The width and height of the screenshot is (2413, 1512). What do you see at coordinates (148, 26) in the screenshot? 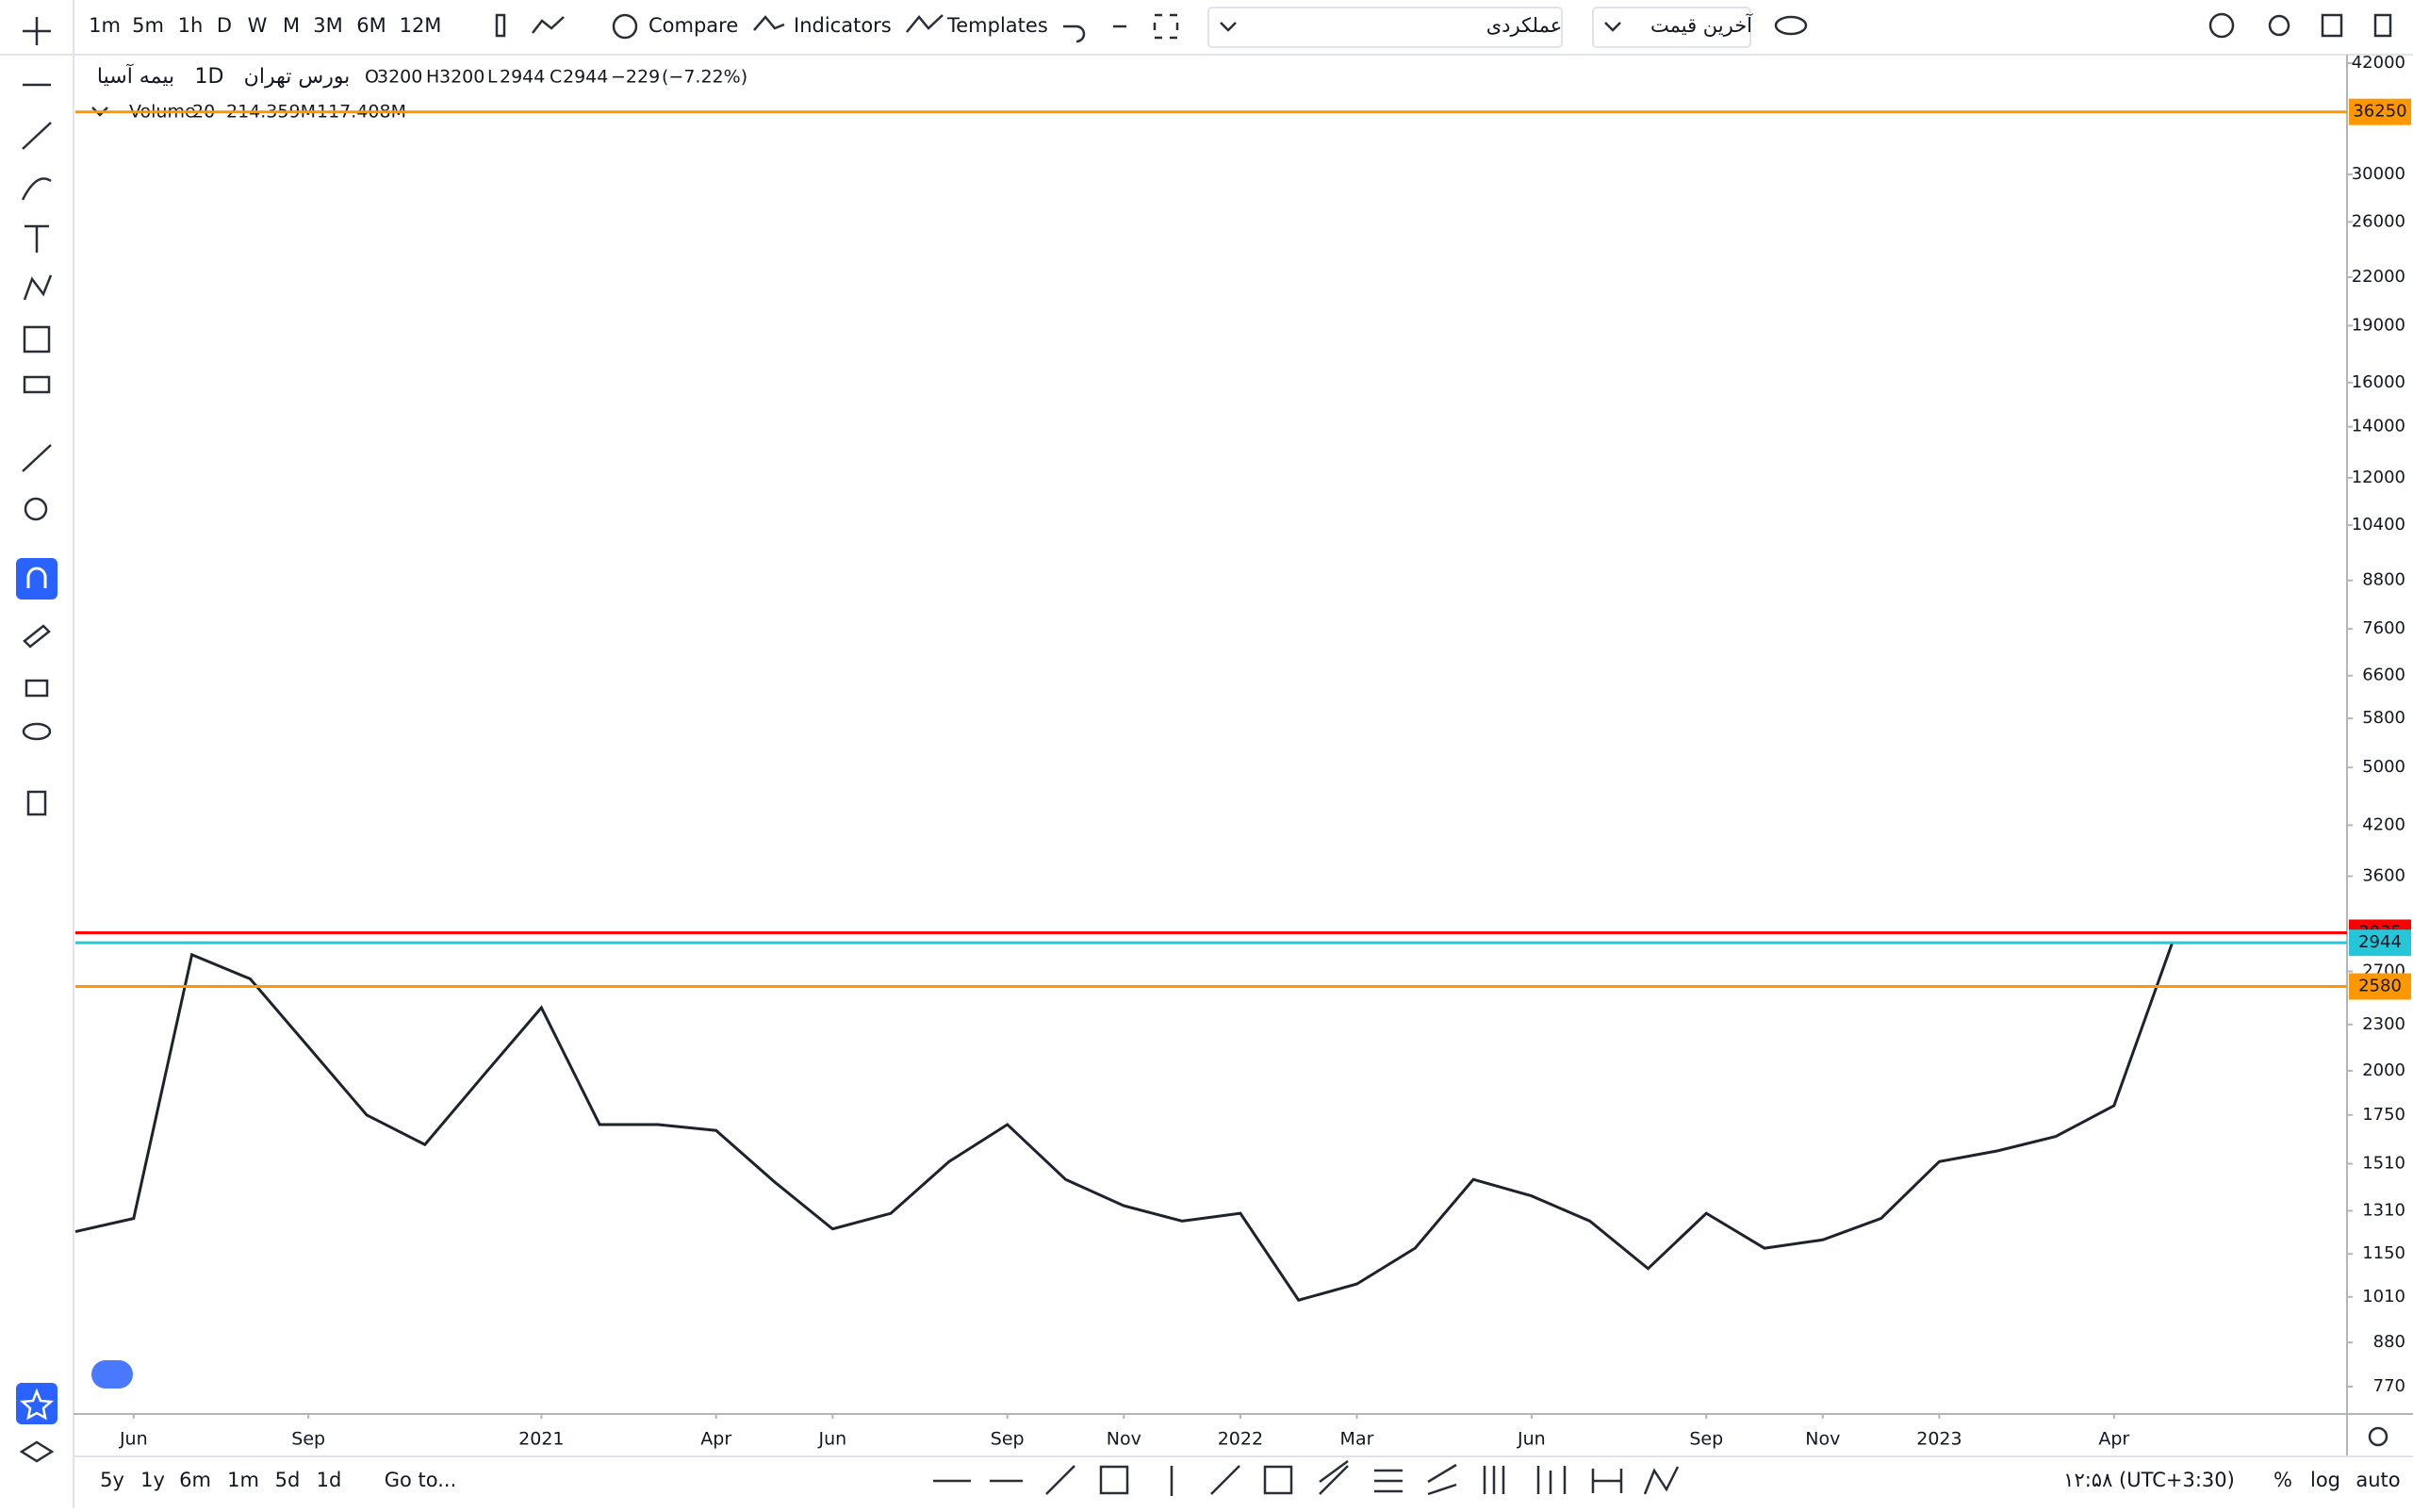
I see `interval-button: 5m` at bounding box center [148, 26].